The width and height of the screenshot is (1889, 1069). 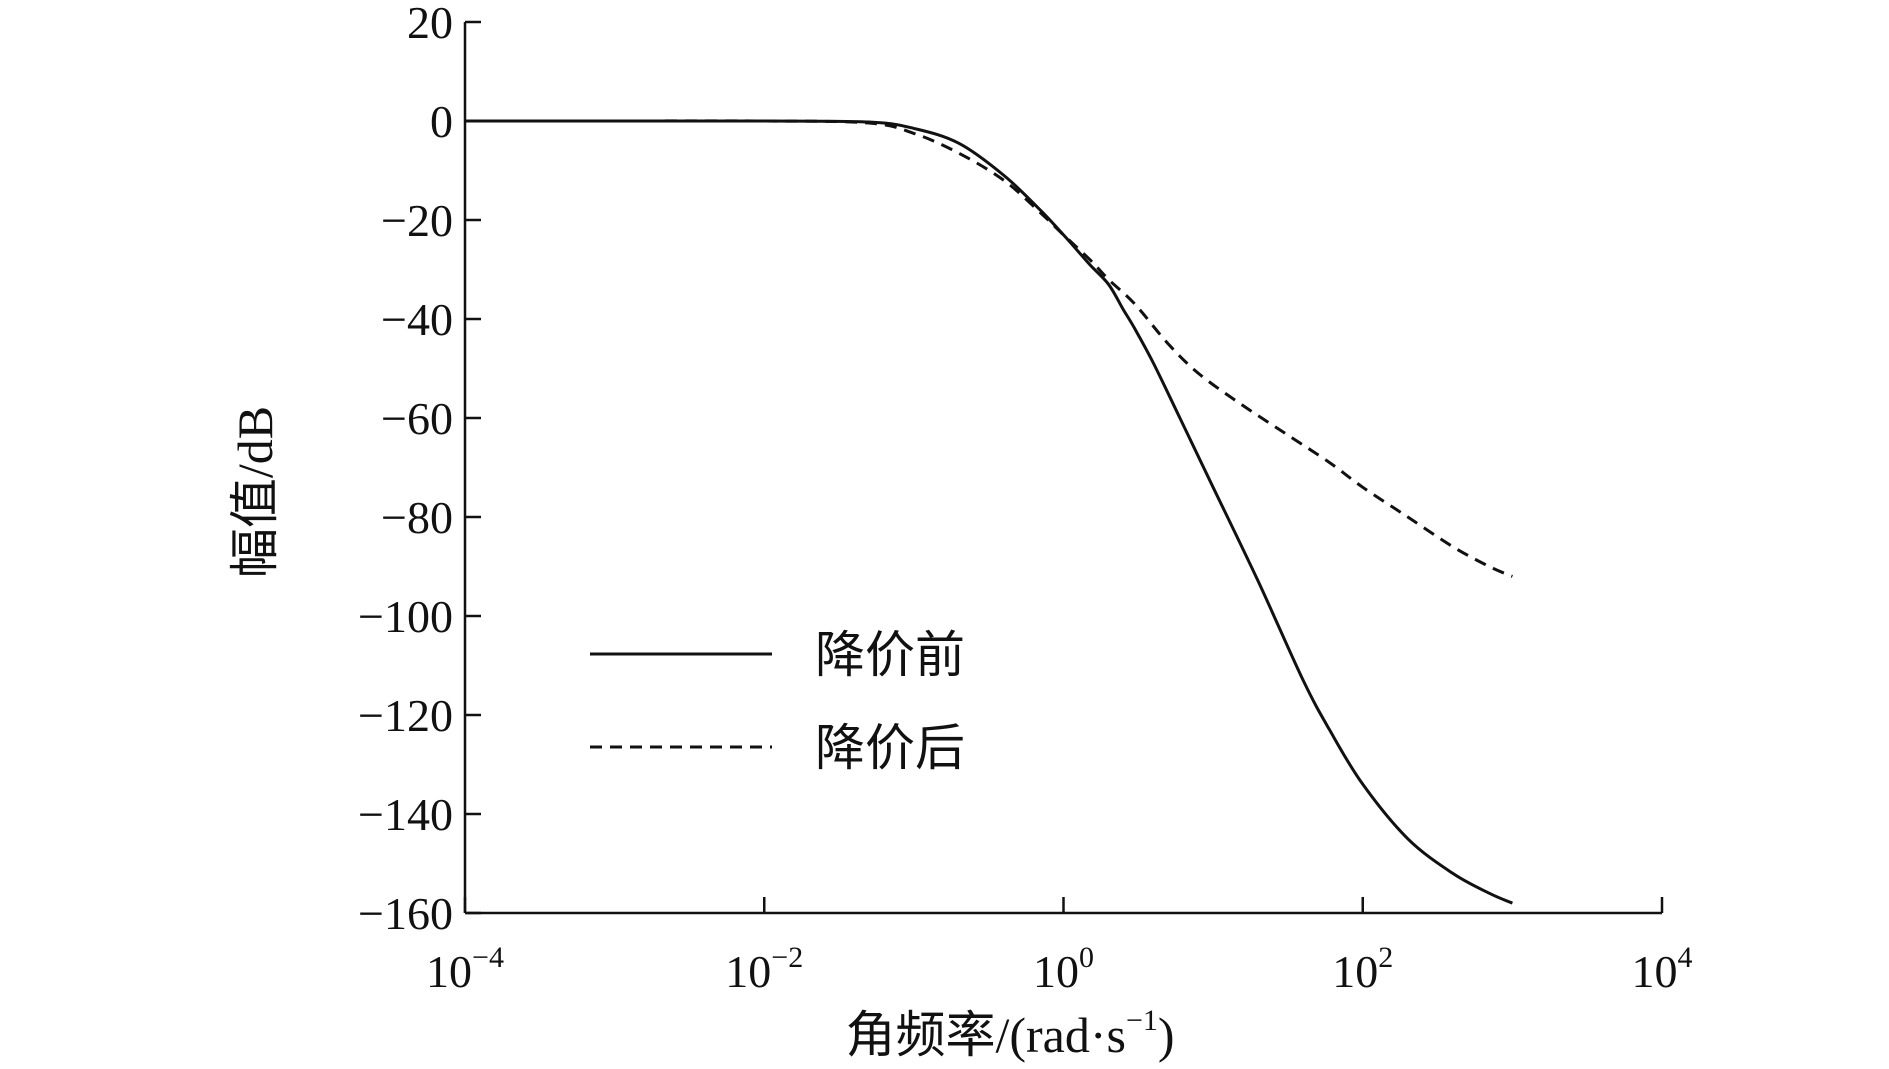 What do you see at coordinates (405, 913) in the screenshot?
I see `y-tick-label: −160` at bounding box center [405, 913].